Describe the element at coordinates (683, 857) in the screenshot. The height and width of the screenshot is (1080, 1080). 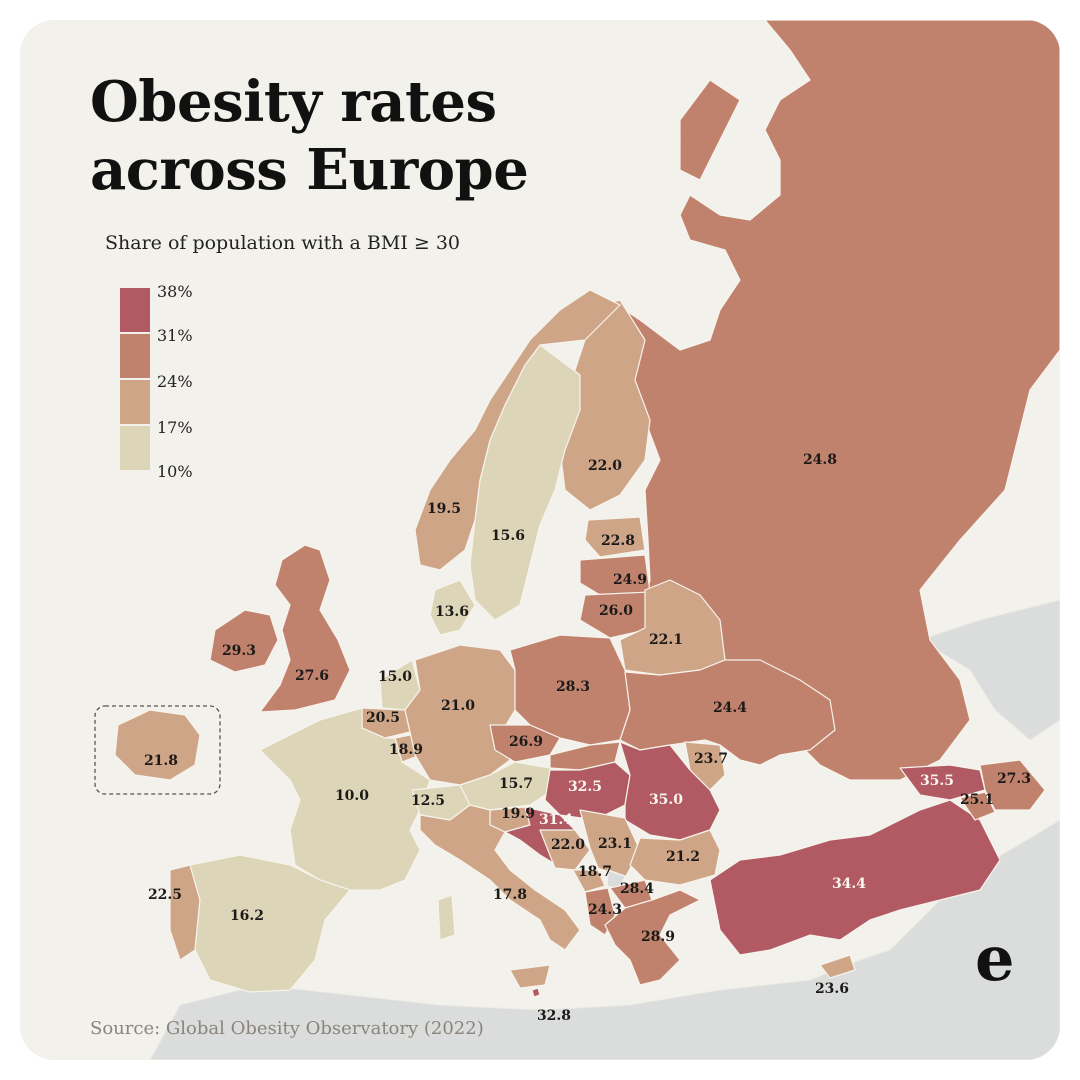
I see `label-bulgaria: 21.2` at that location.